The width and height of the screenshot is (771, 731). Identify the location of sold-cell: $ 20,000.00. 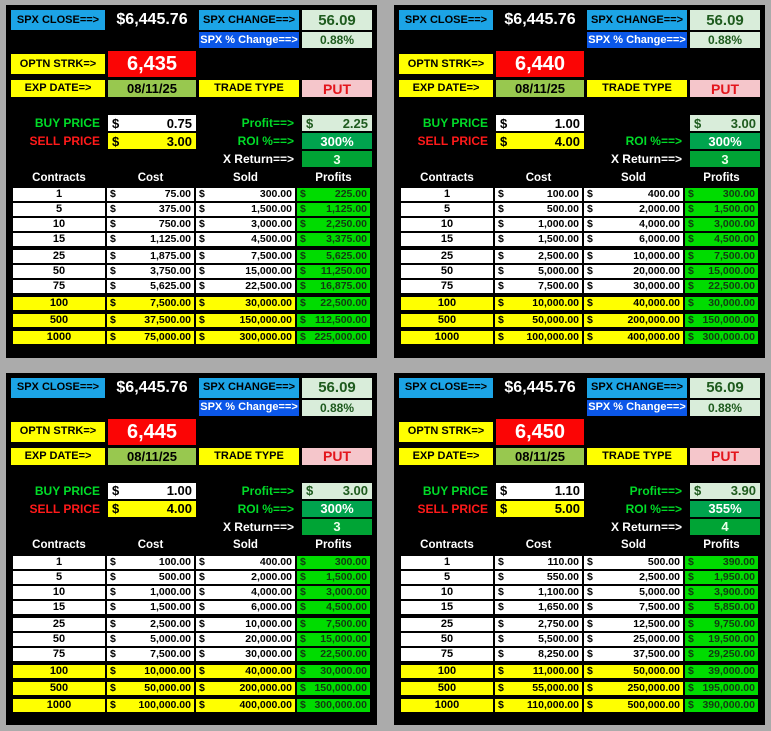
(245, 639).